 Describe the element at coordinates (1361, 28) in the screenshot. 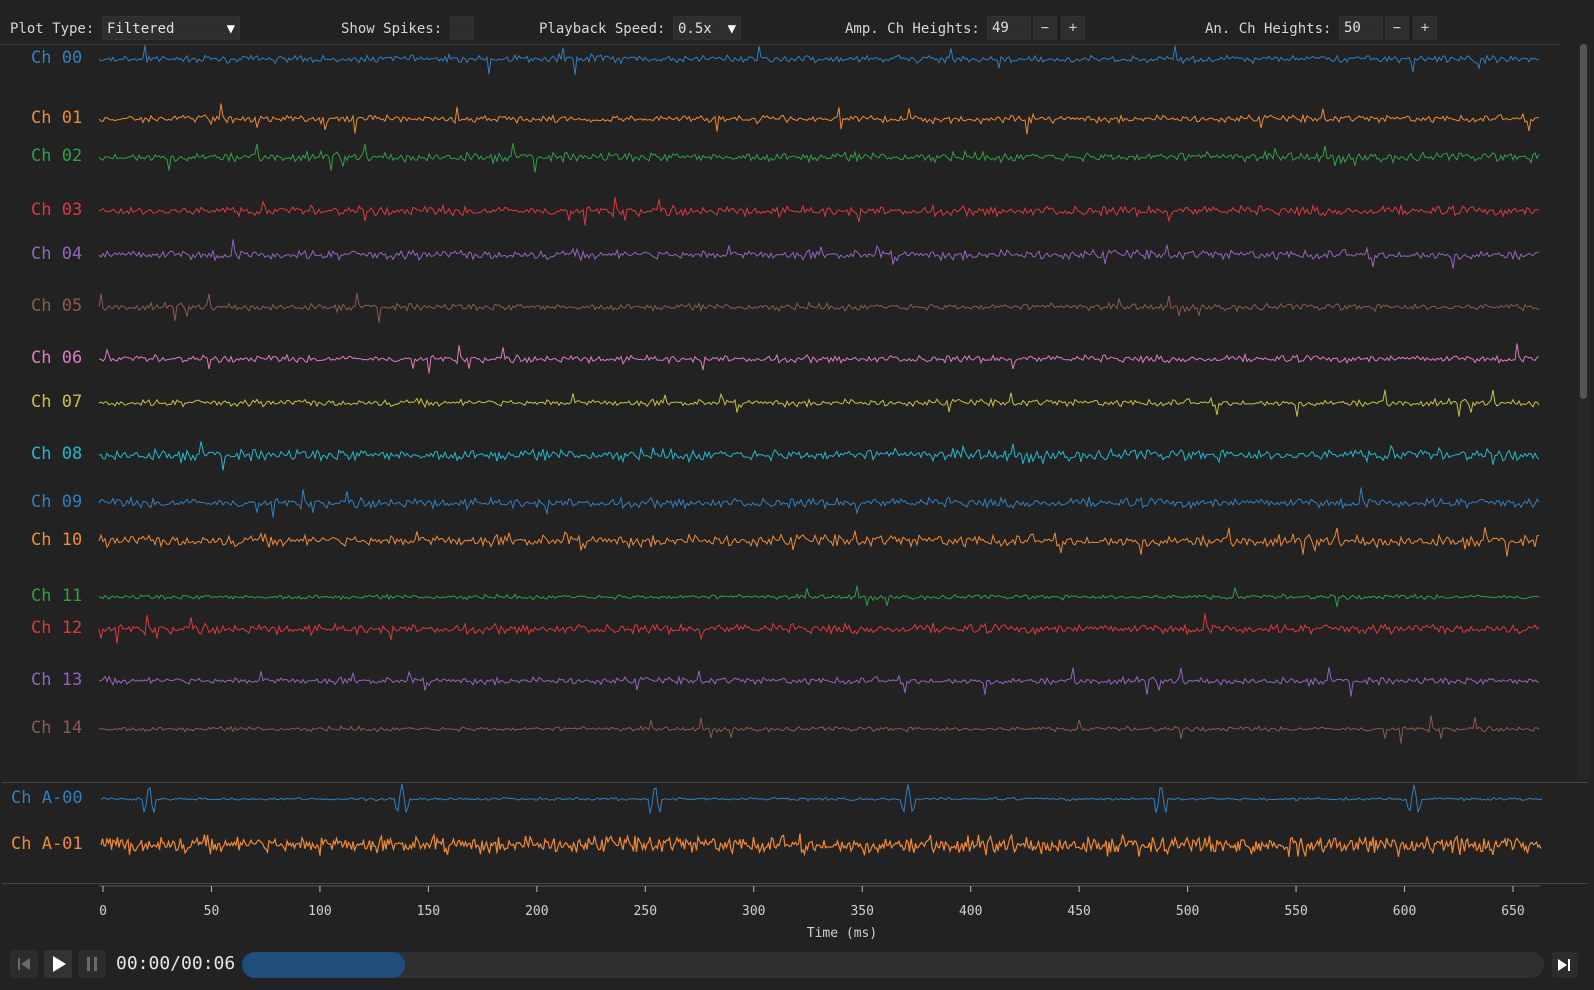

I see `an-heights-input: 50` at that location.